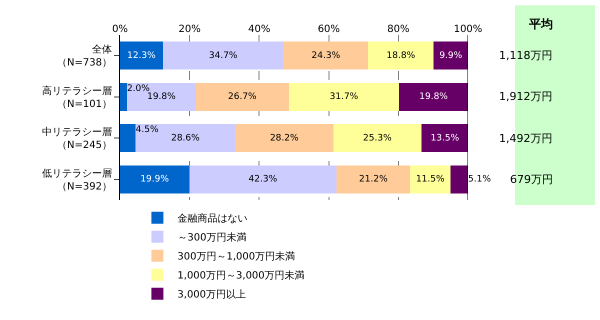 The height and width of the screenshot is (320, 600). What do you see at coordinates (120, 29) in the screenshot?
I see `x-tick-label: 0%` at bounding box center [120, 29].